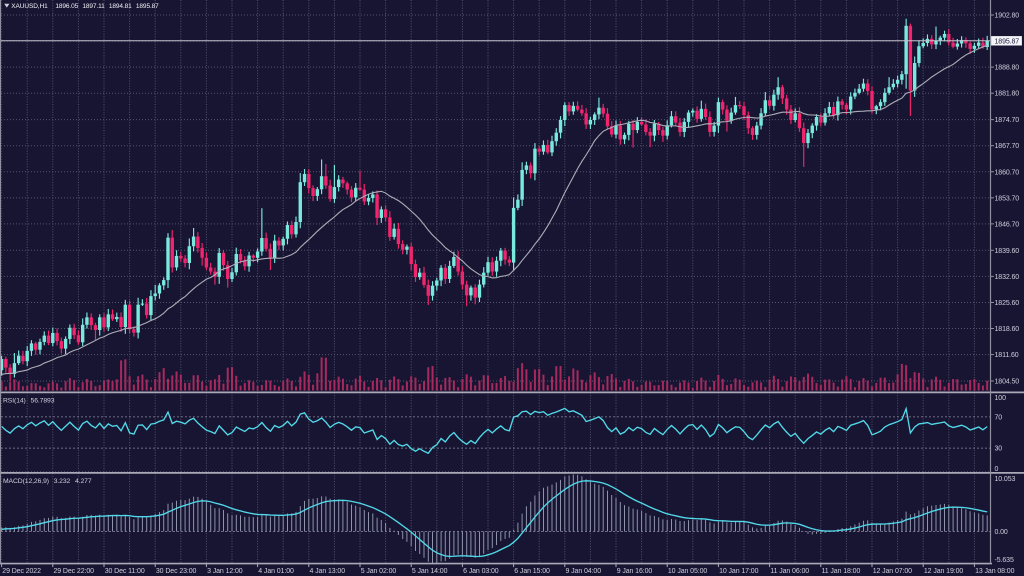 This screenshot has width=1024, height=576. I want to click on price-axis-label: 1881.80, so click(1007, 94).